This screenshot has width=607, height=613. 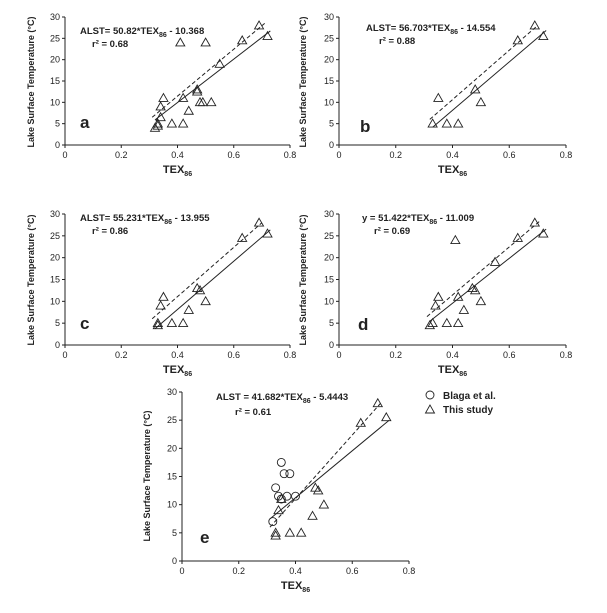 What do you see at coordinates (430, 409) in the screenshot?
I see `legend-triangle-icon` at bounding box center [430, 409].